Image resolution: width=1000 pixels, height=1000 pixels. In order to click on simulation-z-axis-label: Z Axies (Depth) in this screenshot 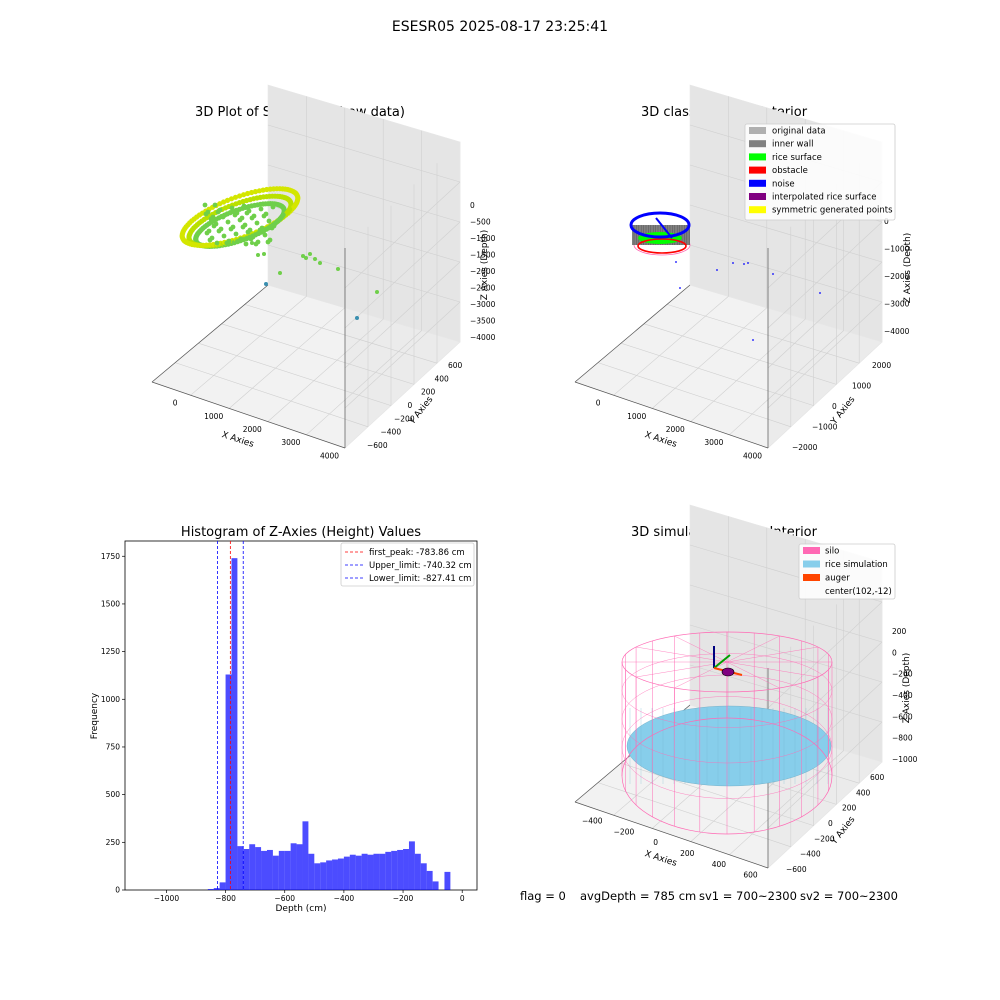, I will do `click(907, 688)`.